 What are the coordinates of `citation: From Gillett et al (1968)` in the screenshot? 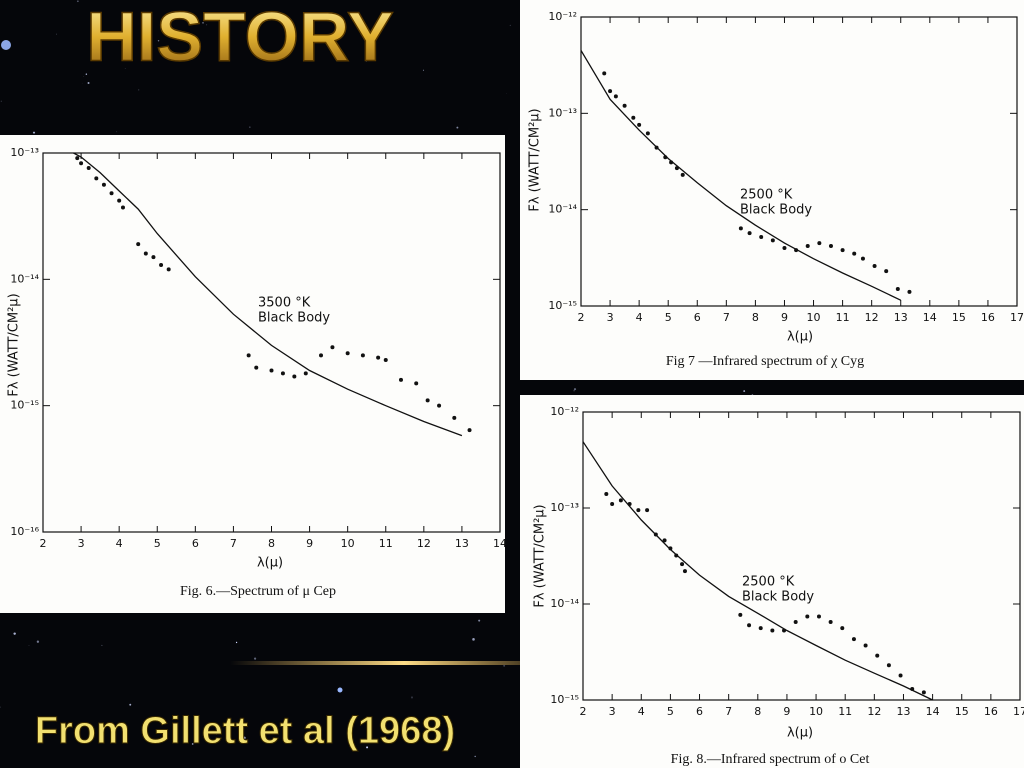 It's located at (245, 731).